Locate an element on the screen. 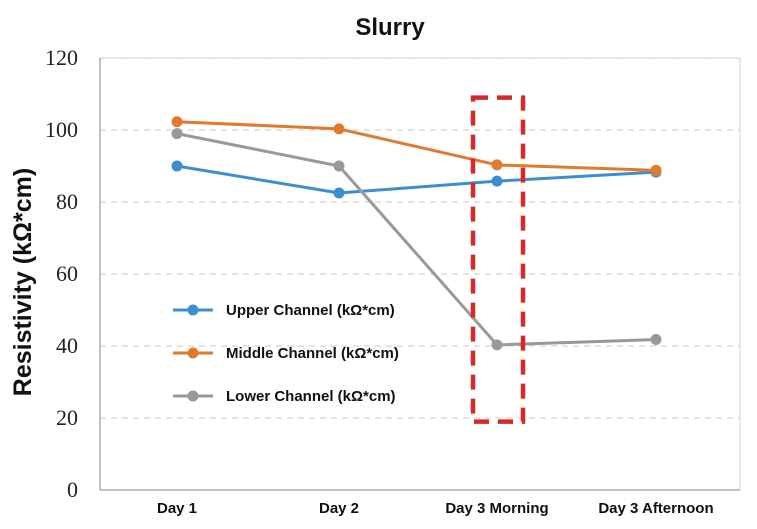 This screenshot has width=757, height=529. y-tick-label: 120 is located at coordinates (61, 57).